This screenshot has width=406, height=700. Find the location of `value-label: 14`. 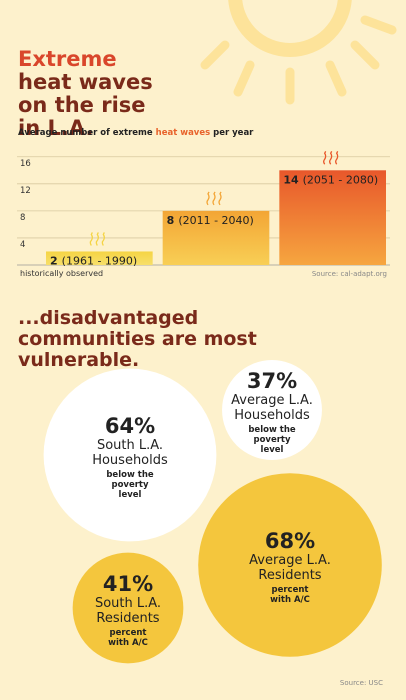

value-label: 14 is located at coordinates (291, 179).